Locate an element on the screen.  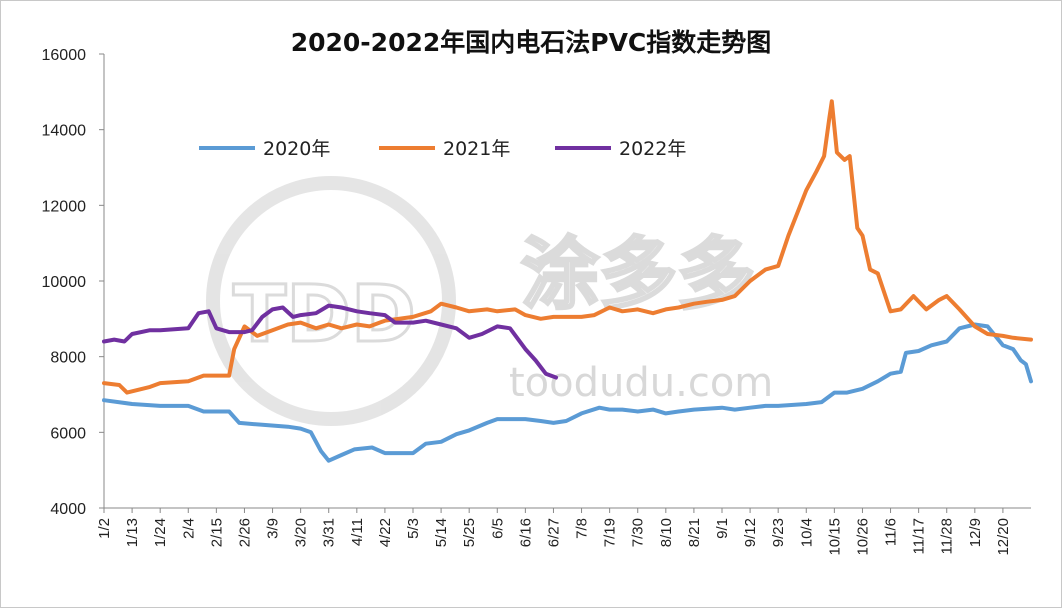
x-tick-label: 3/20 is located at coordinates (301, 532).